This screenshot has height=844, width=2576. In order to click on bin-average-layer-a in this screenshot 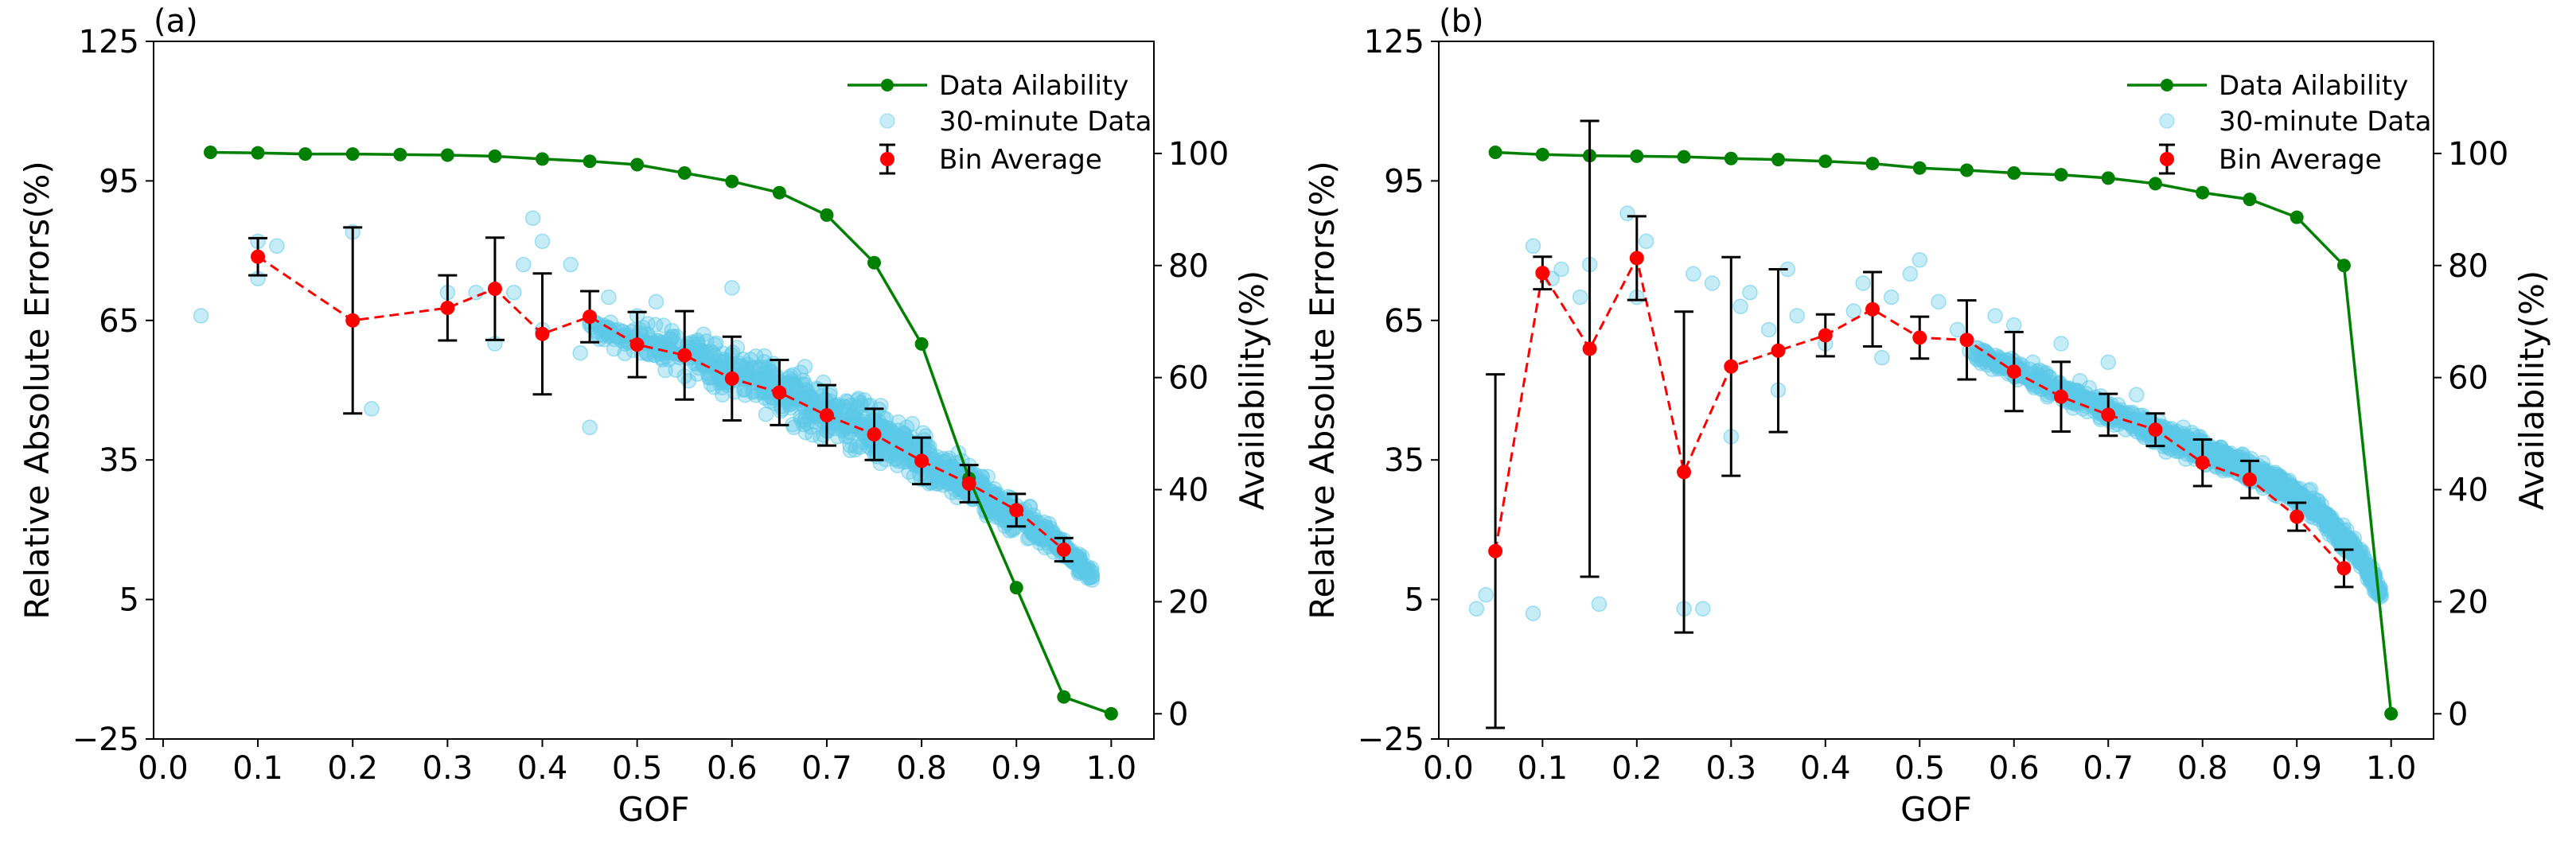, I will do `click(661, 394)`.